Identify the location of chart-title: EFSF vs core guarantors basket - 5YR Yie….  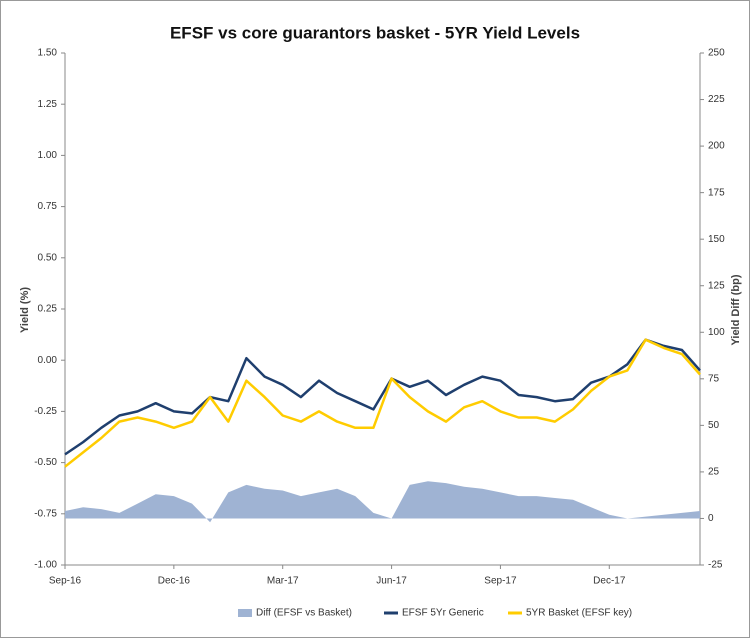
(375, 32).